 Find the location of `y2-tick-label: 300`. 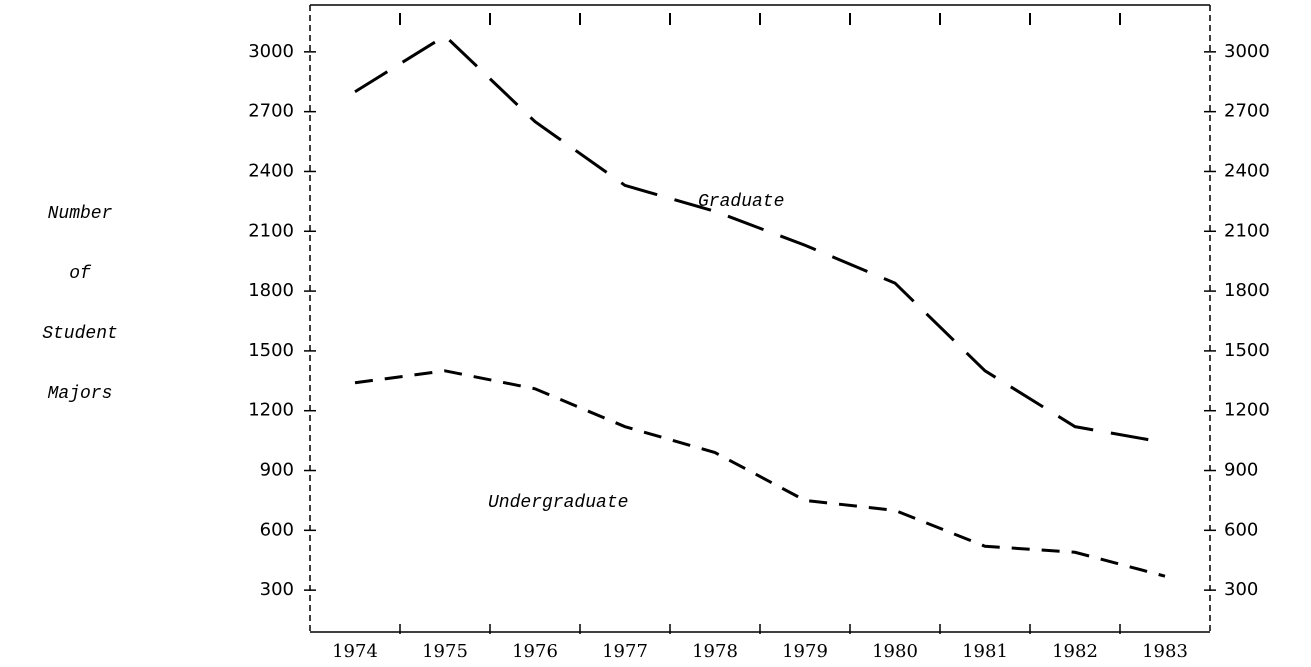

y2-tick-label: 300 is located at coordinates (1241, 589).